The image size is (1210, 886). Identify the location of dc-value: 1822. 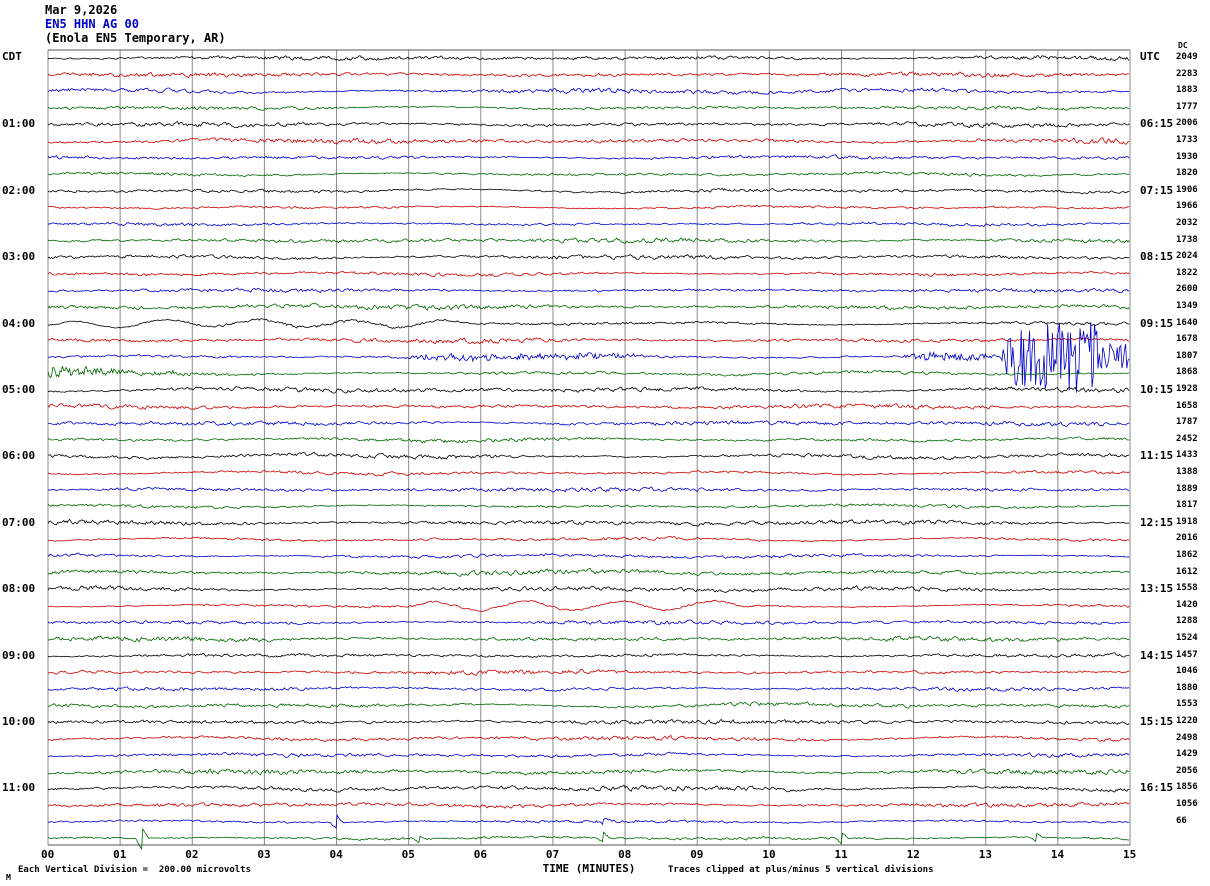
(1187, 272).